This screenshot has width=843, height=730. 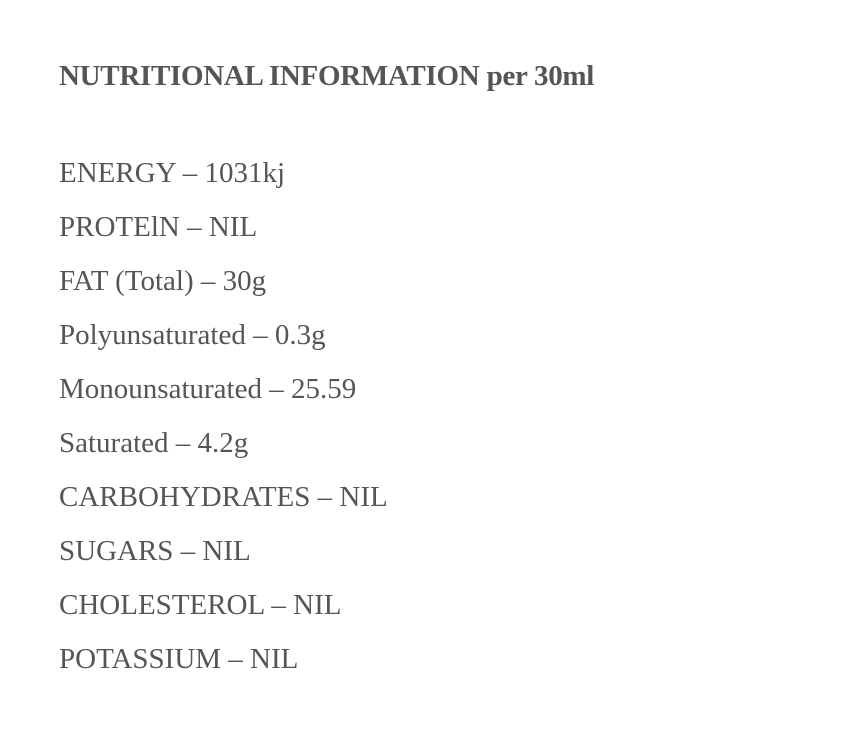 What do you see at coordinates (208, 389) in the screenshot?
I see `list-item-monounsaturated: Monounsaturated – 25.59` at bounding box center [208, 389].